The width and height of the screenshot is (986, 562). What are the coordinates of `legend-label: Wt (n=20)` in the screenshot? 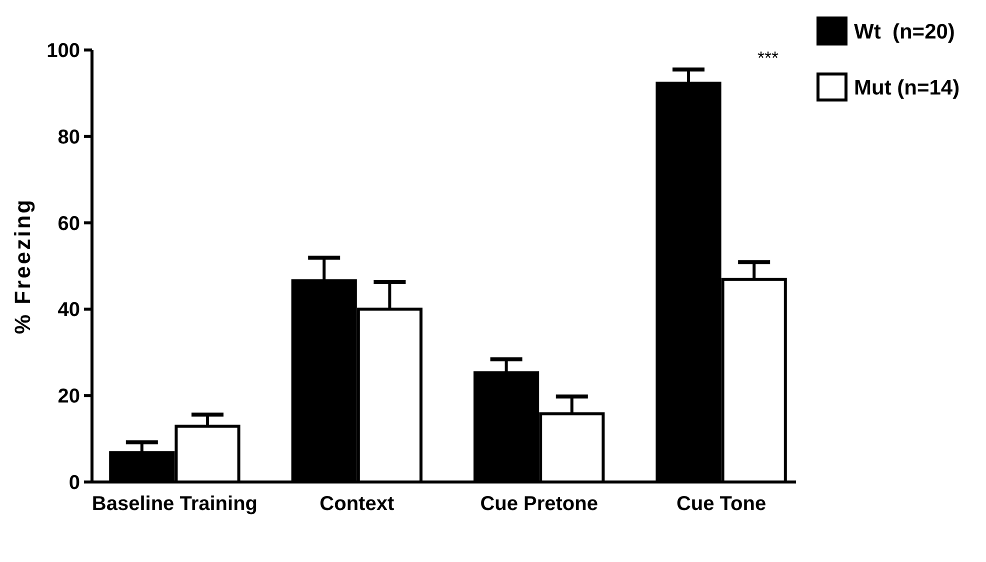 It's located at (904, 32).